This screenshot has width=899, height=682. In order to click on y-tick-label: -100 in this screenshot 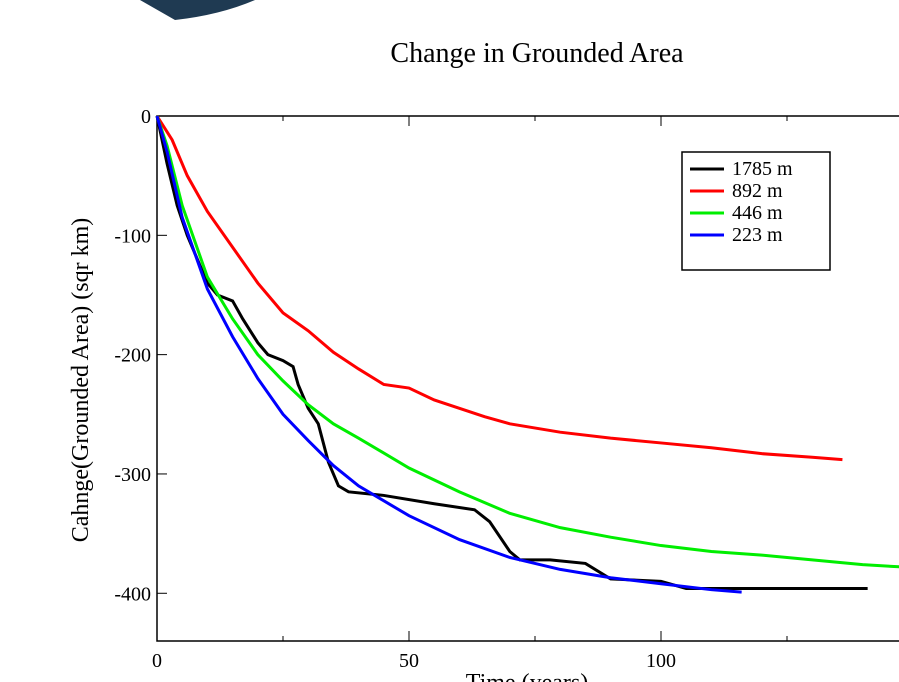, I will do `click(132, 236)`.